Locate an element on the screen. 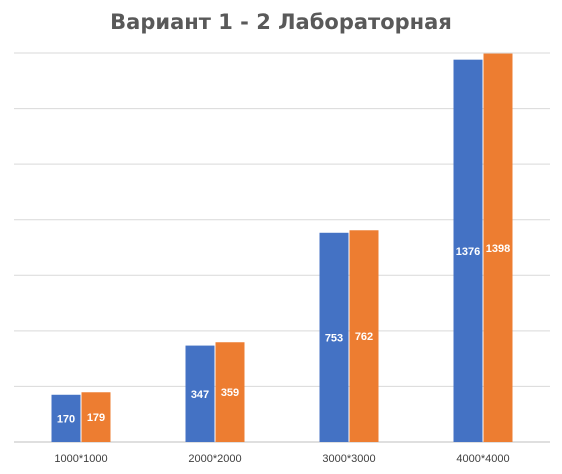 This screenshot has height=474, width=562. data-label: 179 is located at coordinates (96, 418).